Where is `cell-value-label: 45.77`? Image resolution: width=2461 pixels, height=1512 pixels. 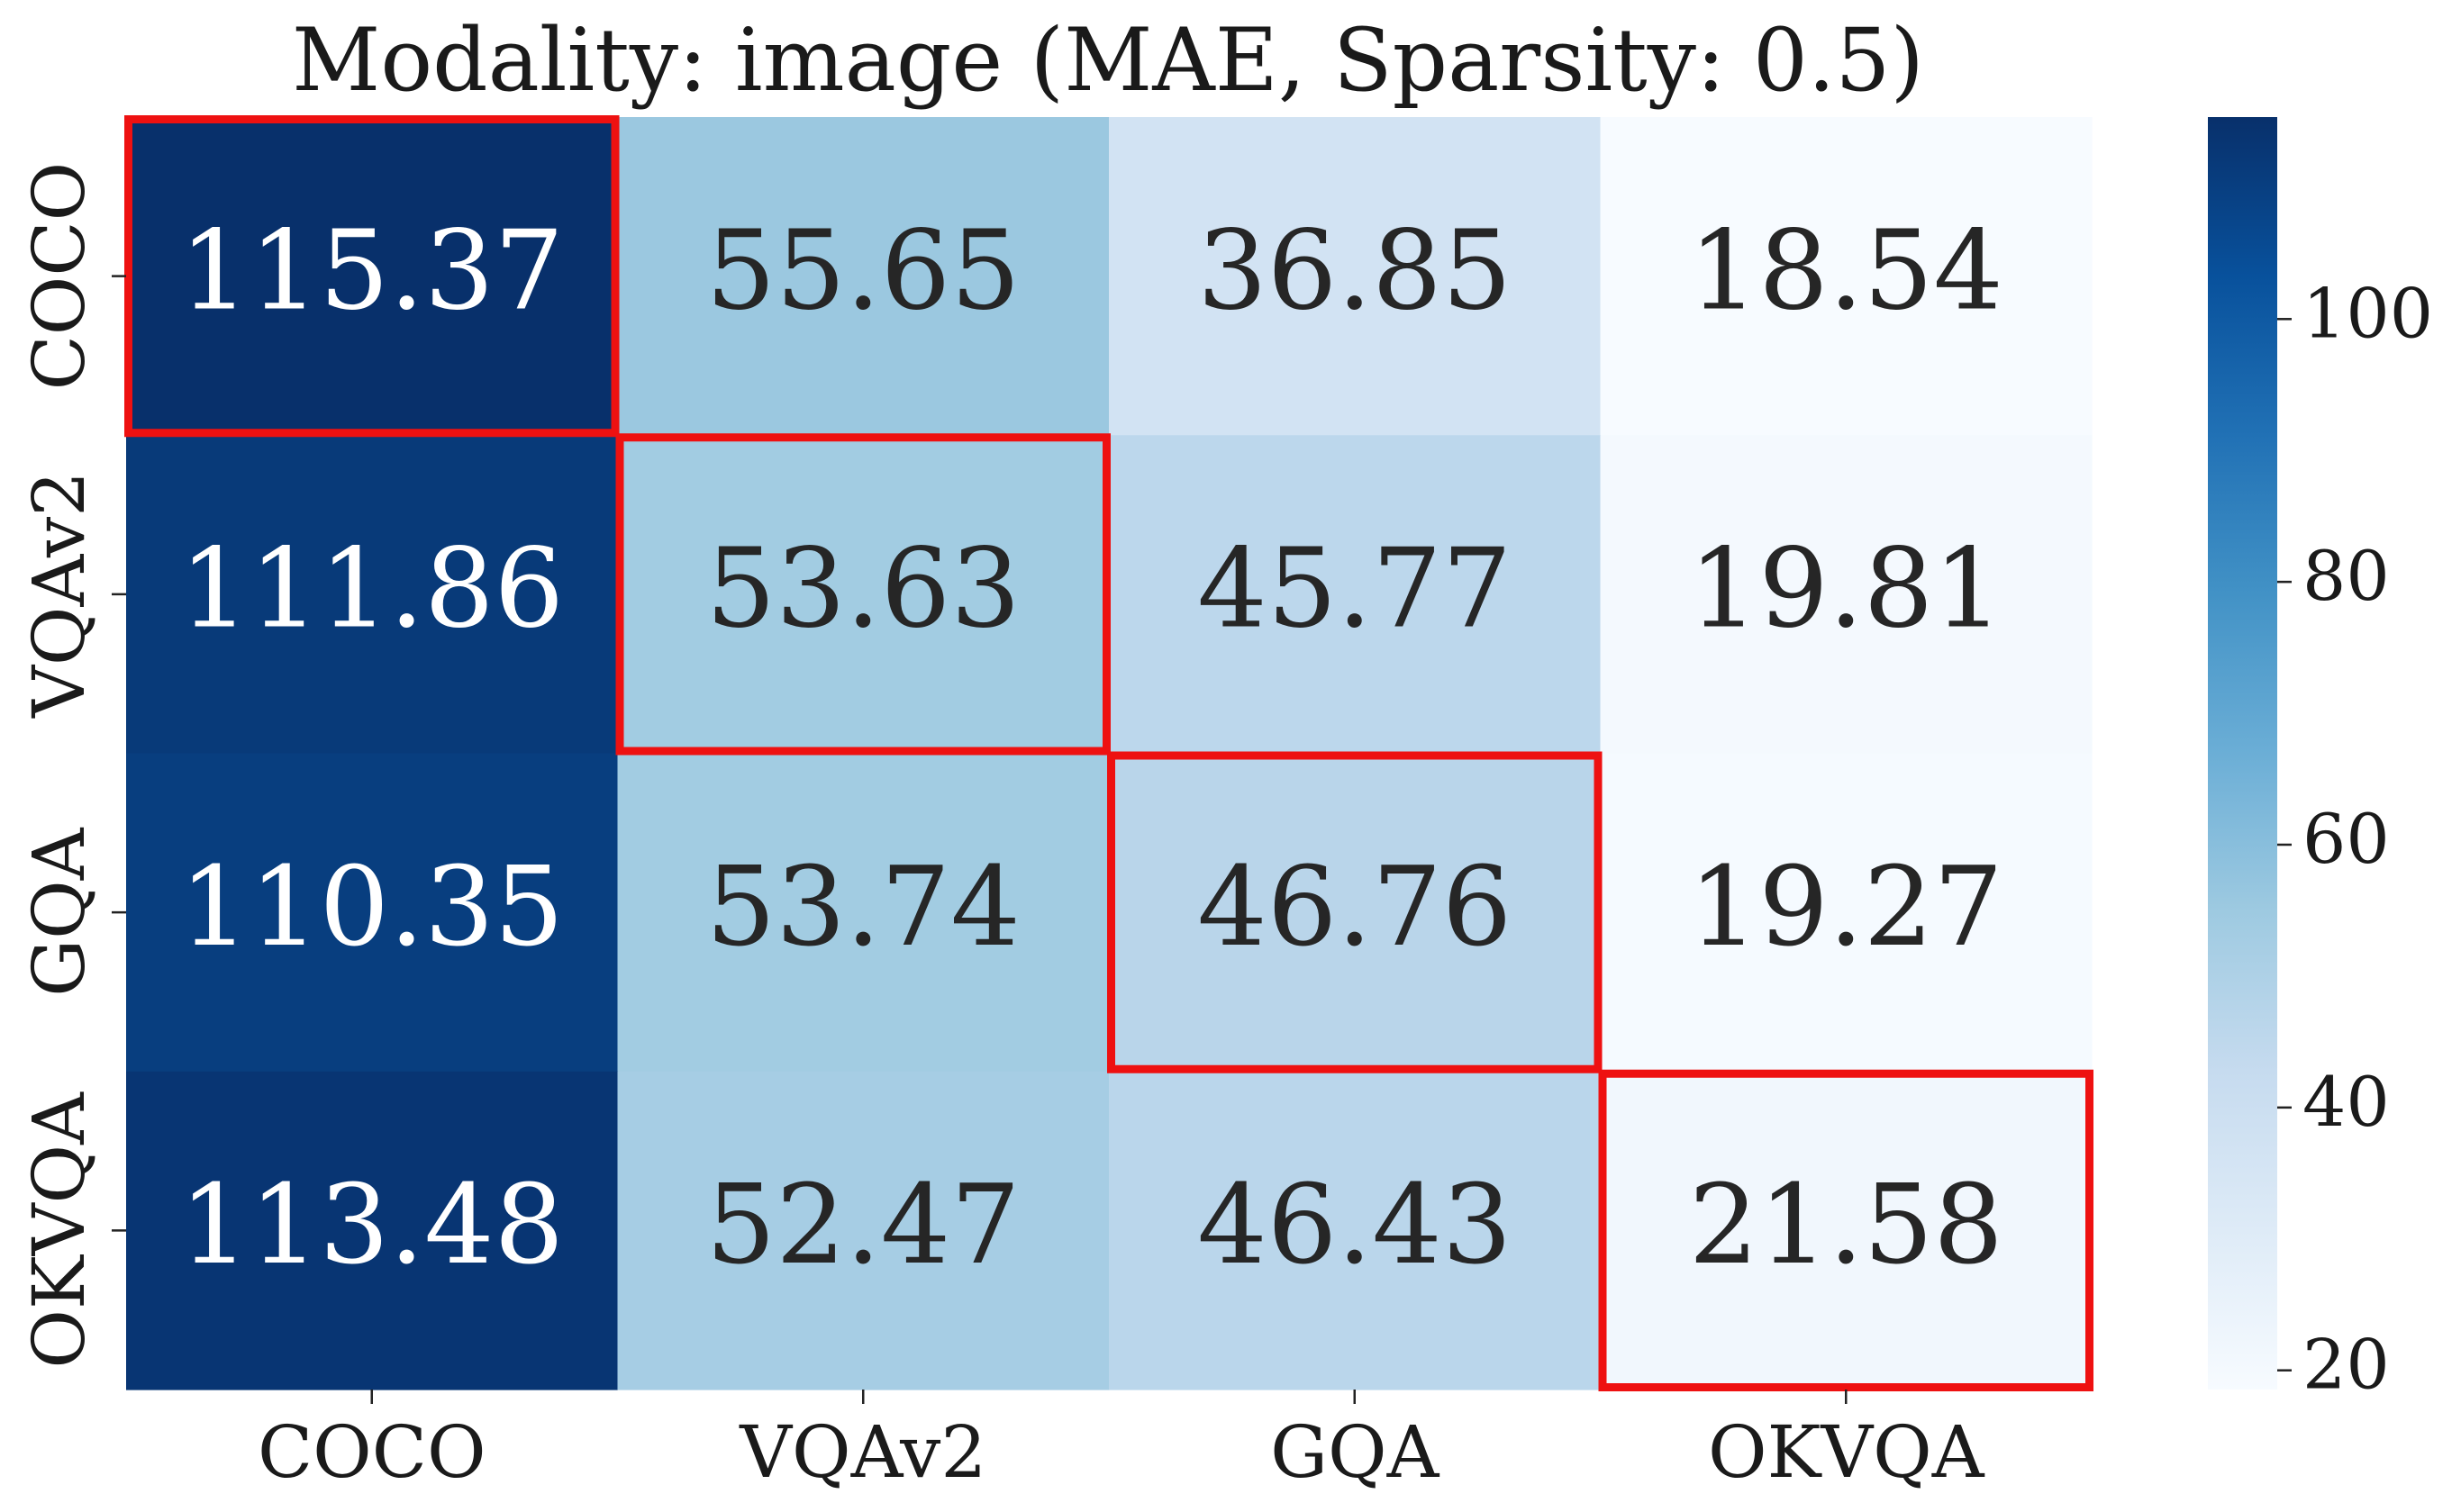
cell-value-label: 45.77 is located at coordinates (1354, 589).